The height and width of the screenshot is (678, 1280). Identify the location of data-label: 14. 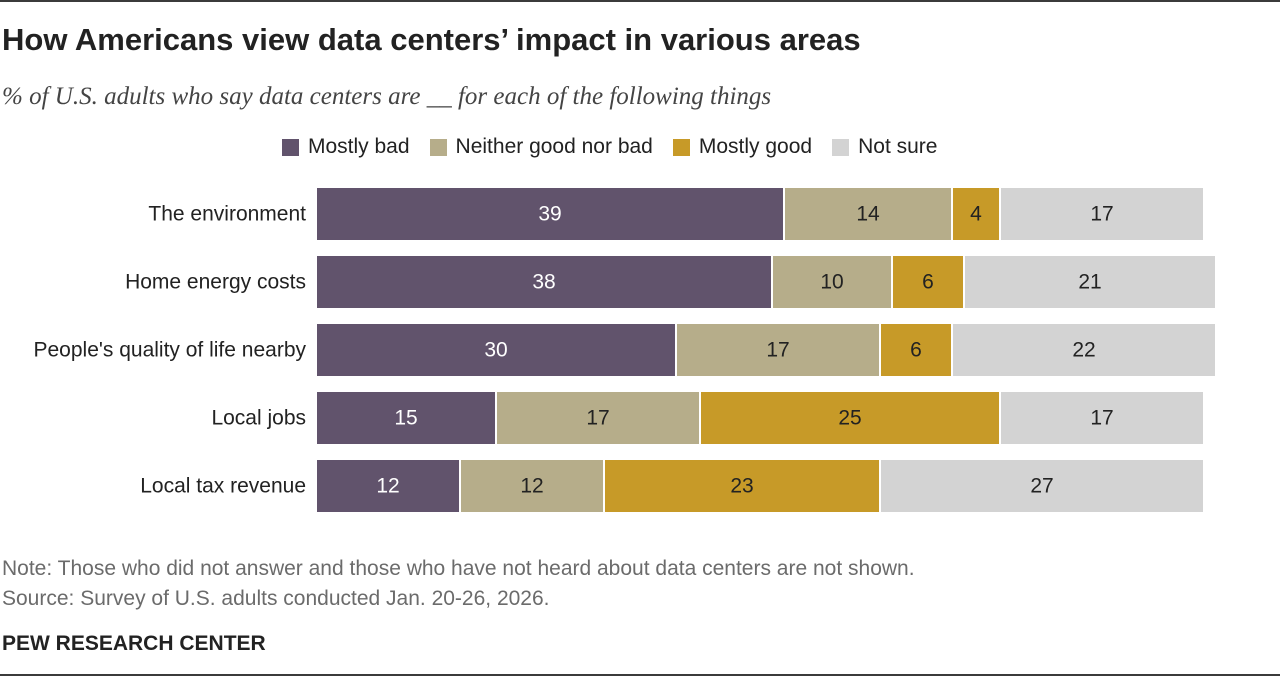
(868, 214).